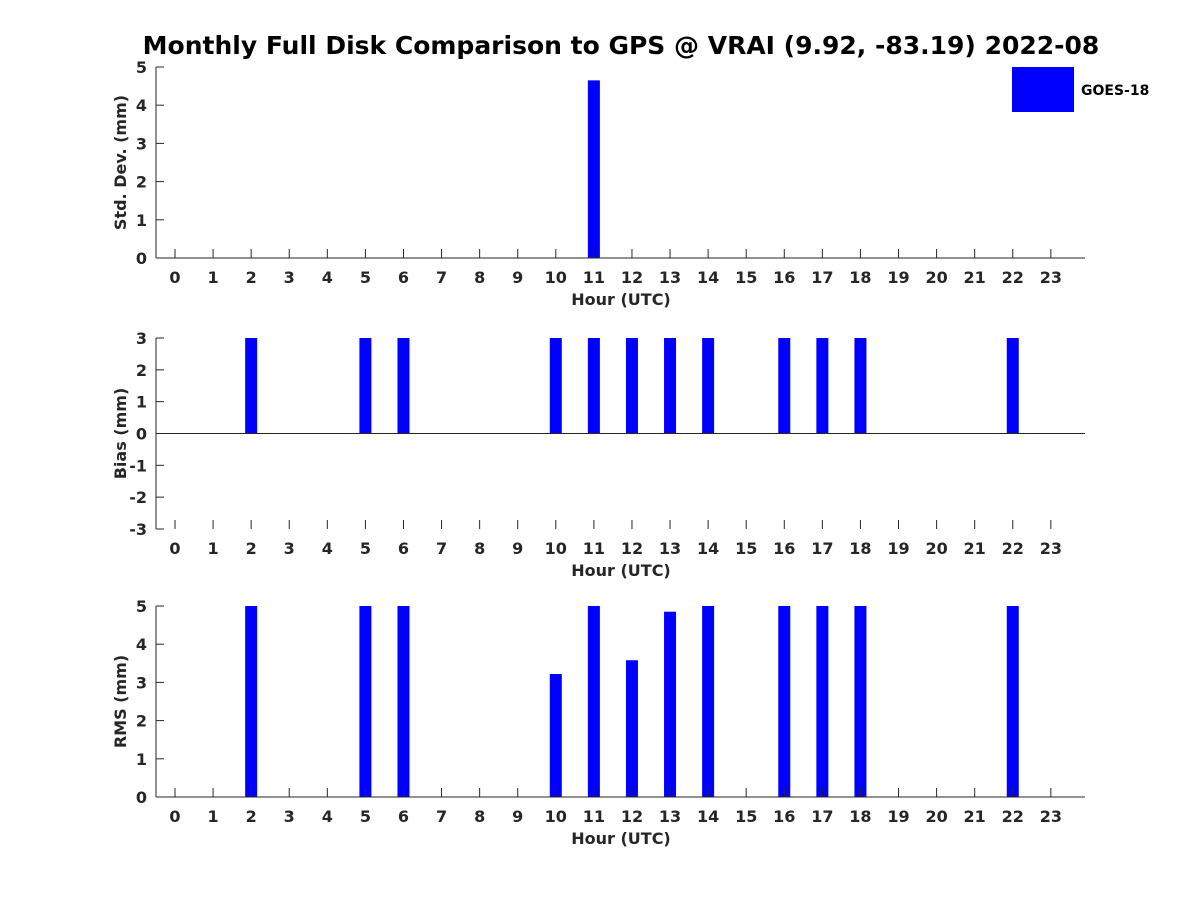 This screenshot has width=1200, height=900. What do you see at coordinates (975, 277) in the screenshot?
I see `xtick-label-std-dev-21: 21` at bounding box center [975, 277].